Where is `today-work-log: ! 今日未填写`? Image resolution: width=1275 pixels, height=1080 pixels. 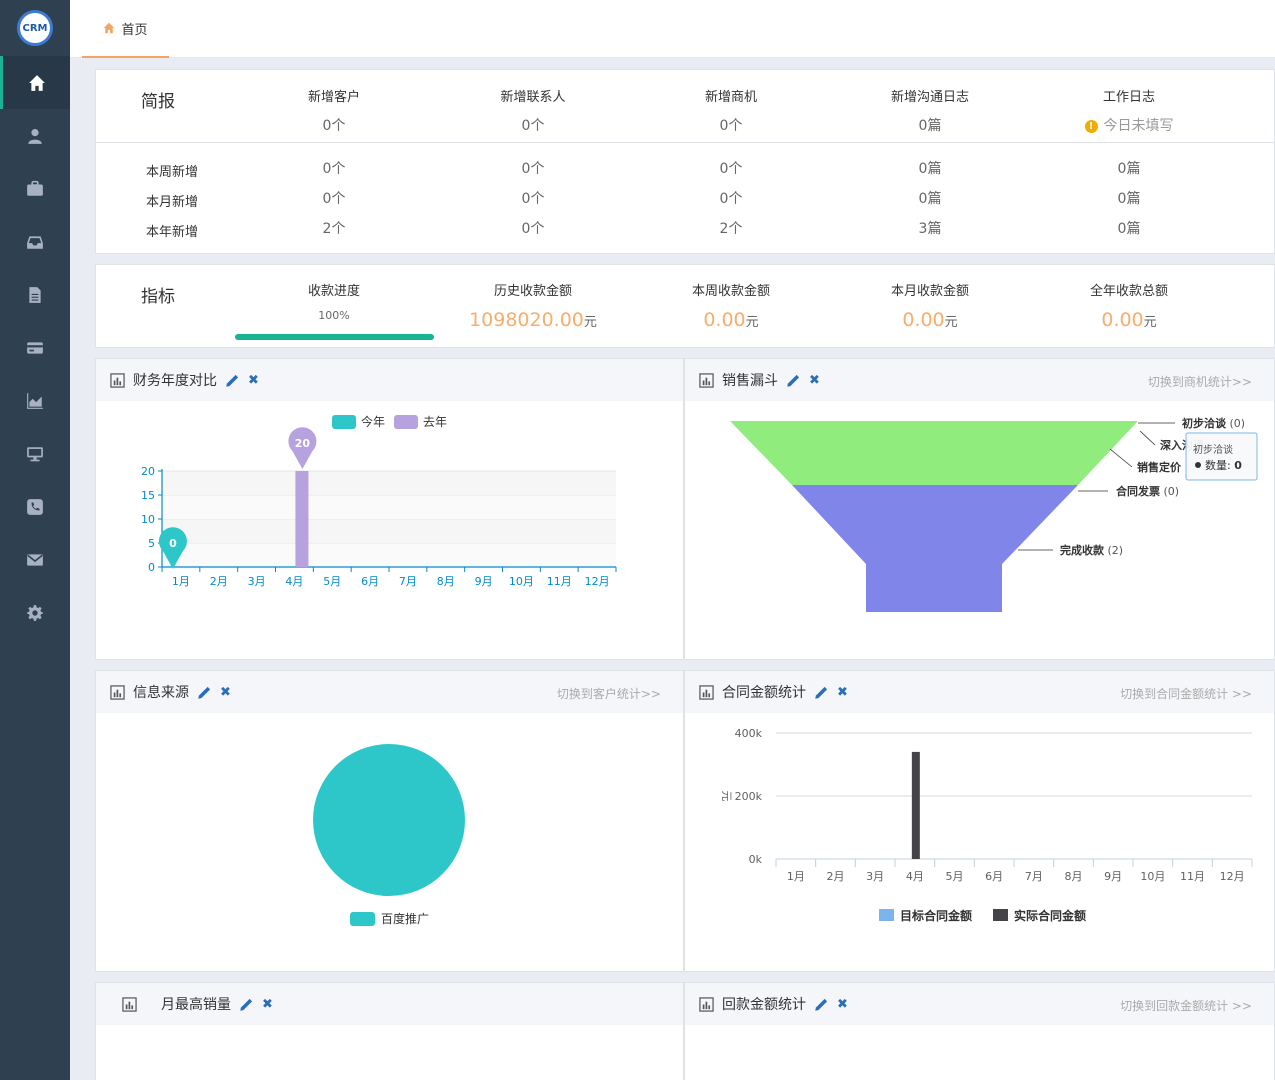
today-work-log: ! 今日未填写 is located at coordinates (1129, 125).